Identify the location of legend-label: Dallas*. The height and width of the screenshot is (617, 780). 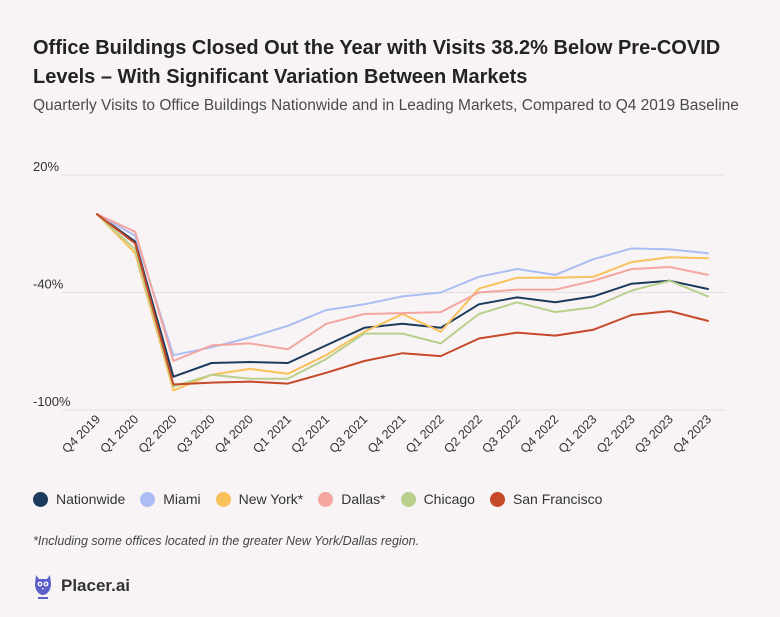
(363, 499).